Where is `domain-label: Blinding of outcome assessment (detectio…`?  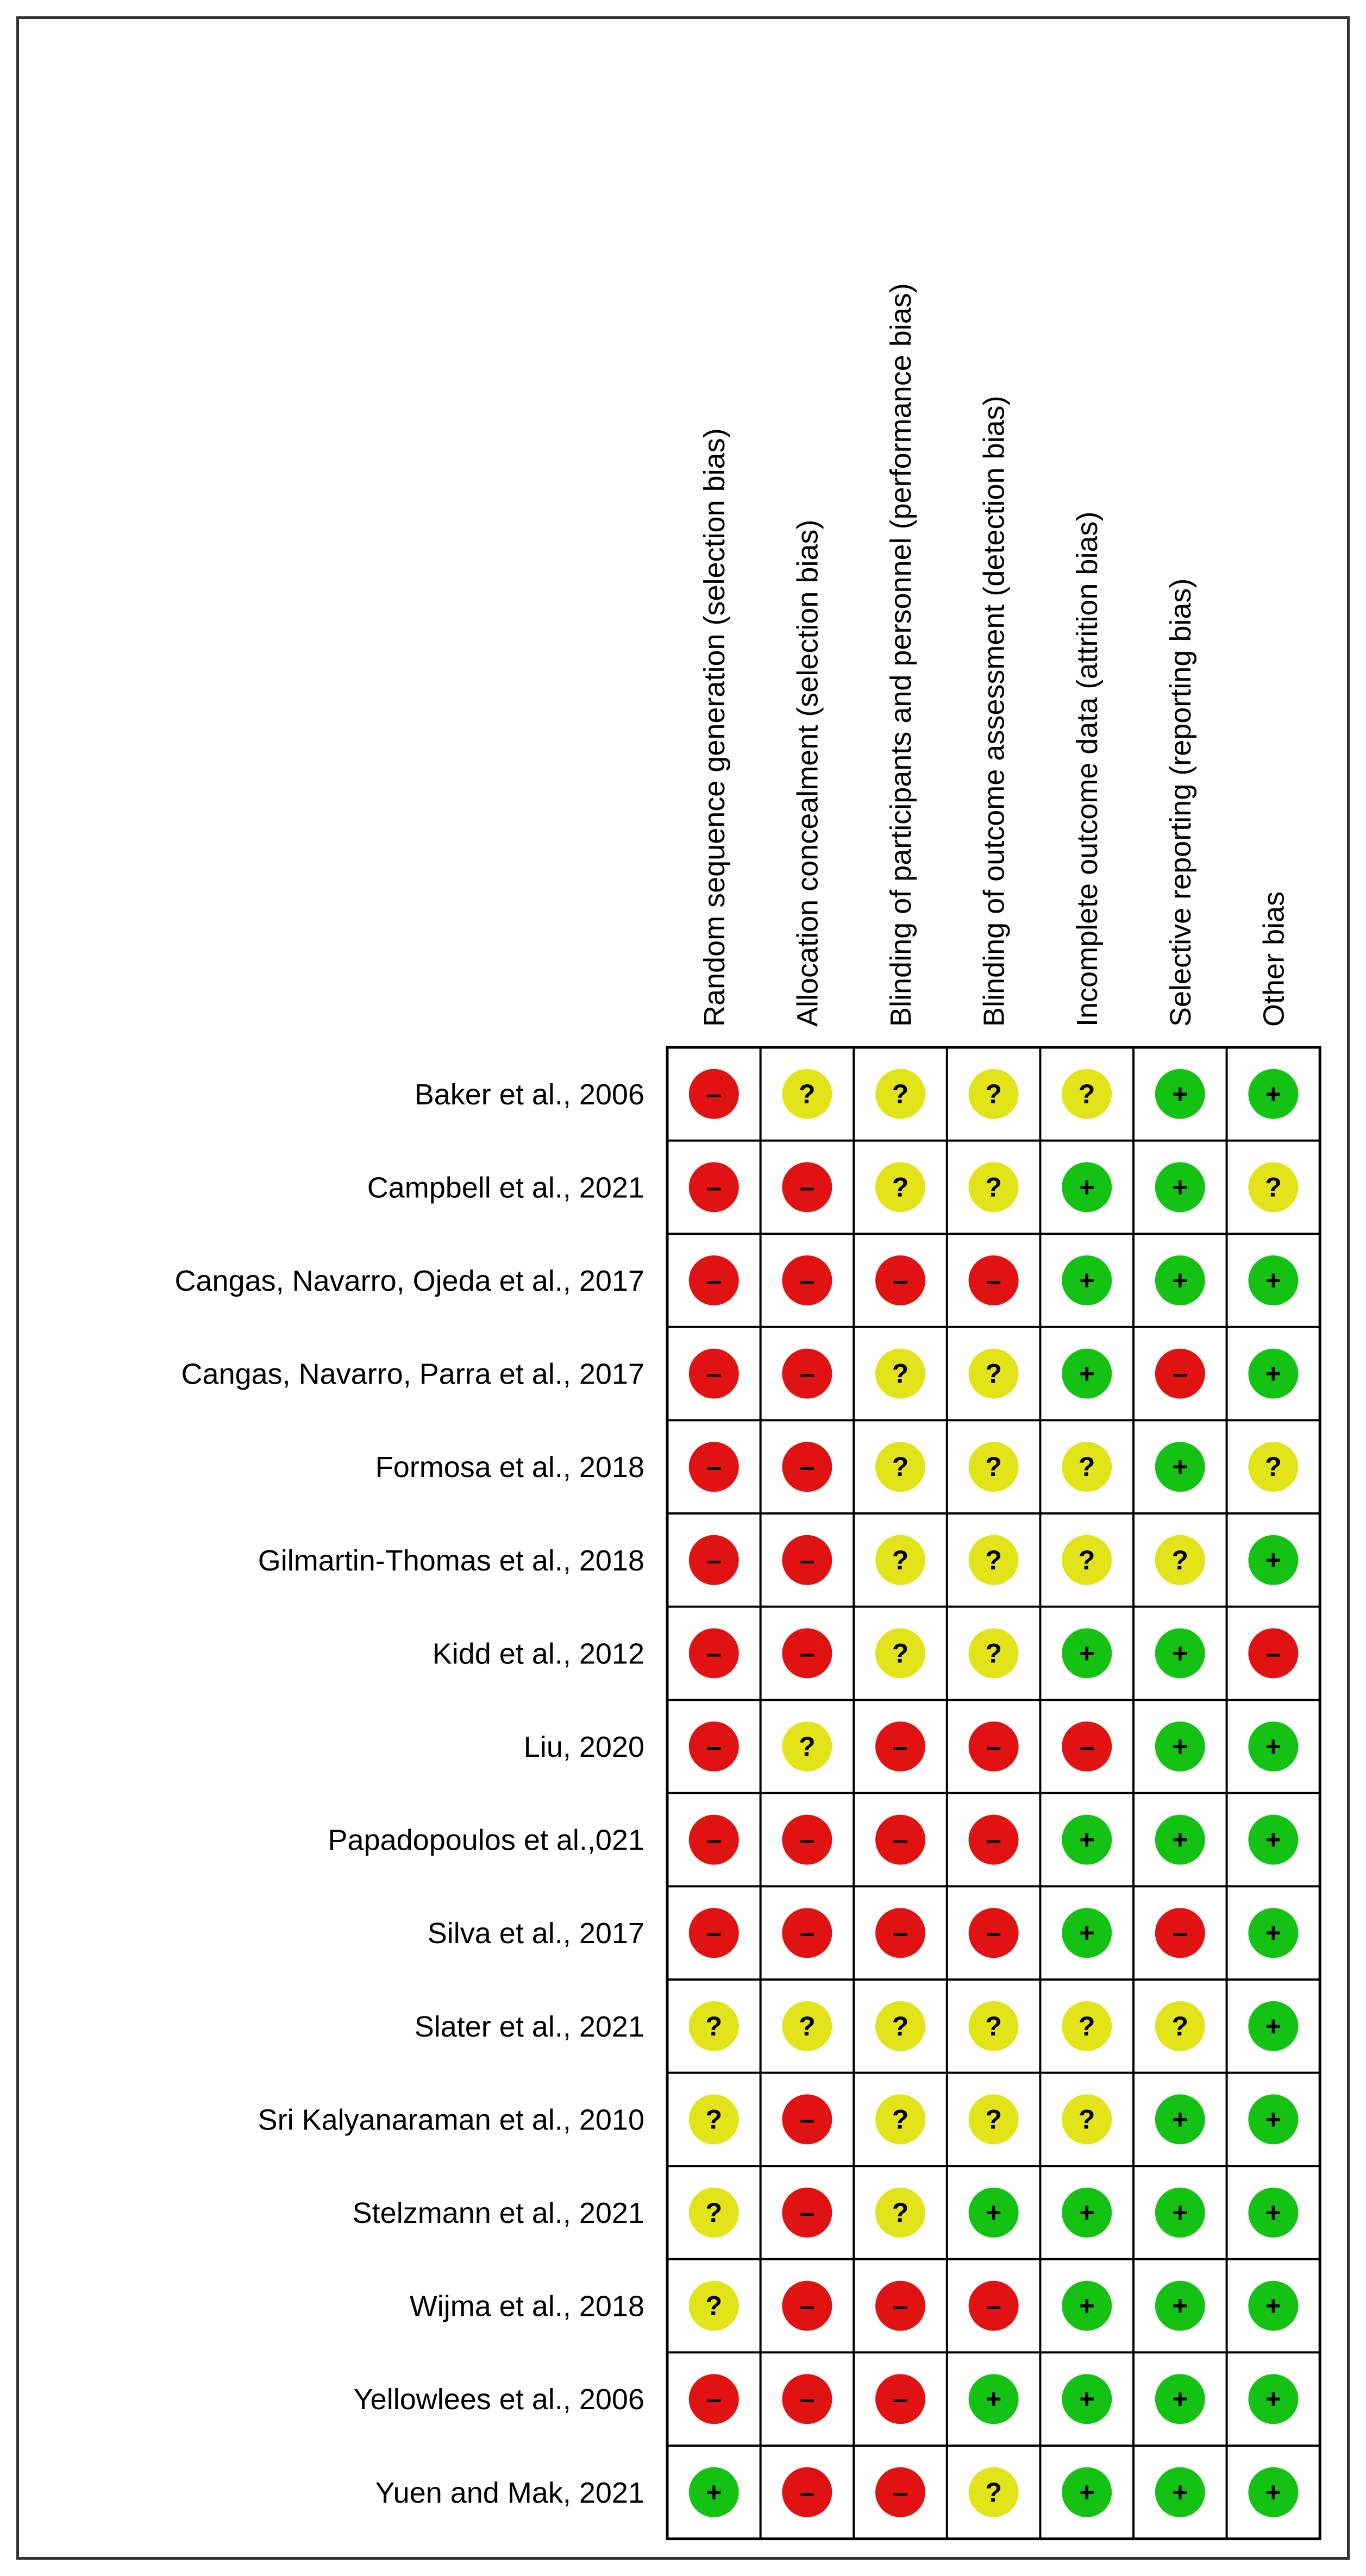
domain-label: Blinding of outcome assessment (detectio… is located at coordinates (994, 711).